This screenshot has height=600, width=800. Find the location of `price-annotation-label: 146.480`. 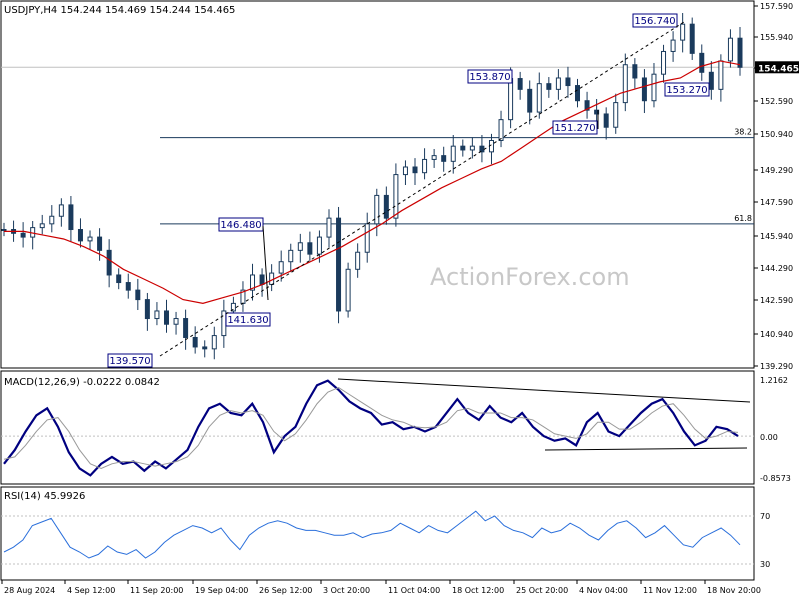

price-annotation-label: 146.480 is located at coordinates (240, 225).